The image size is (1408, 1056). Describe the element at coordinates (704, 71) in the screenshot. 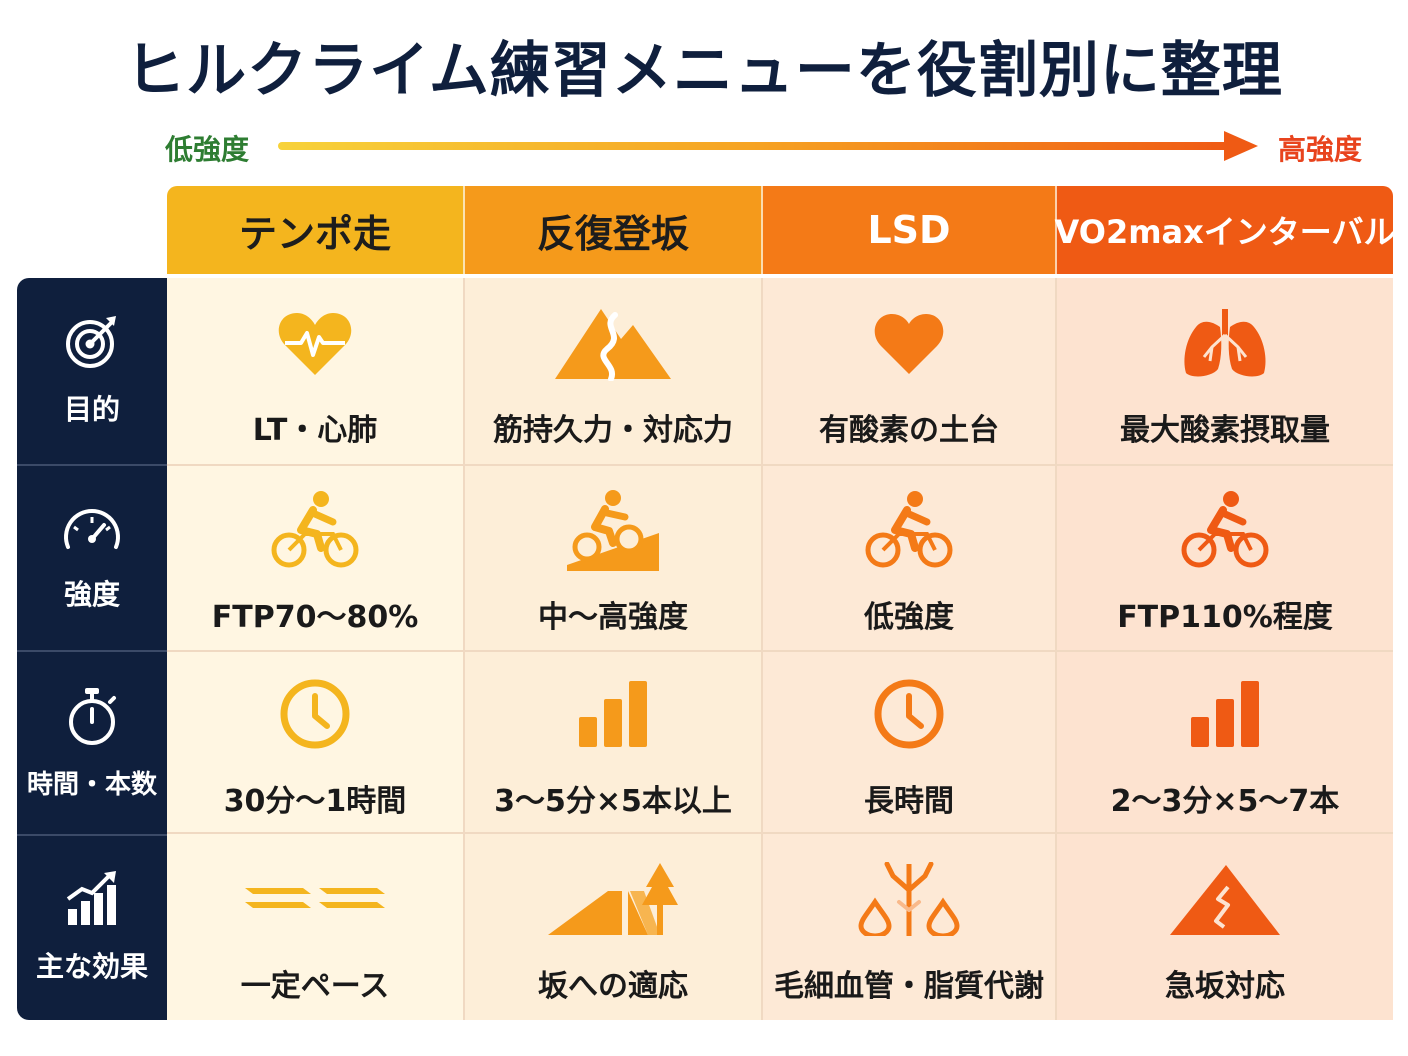

I see `page-title: ヒルクライム練習メニューを役割別に整理` at that location.